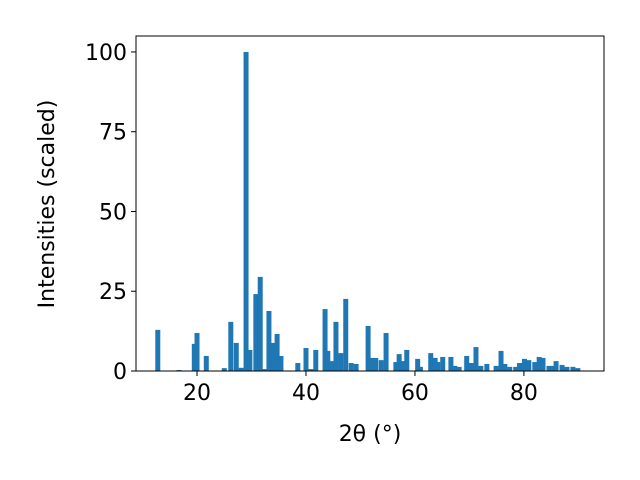 This screenshot has height=480, width=640. I want to click on y-tick-label: 50, so click(113, 212).